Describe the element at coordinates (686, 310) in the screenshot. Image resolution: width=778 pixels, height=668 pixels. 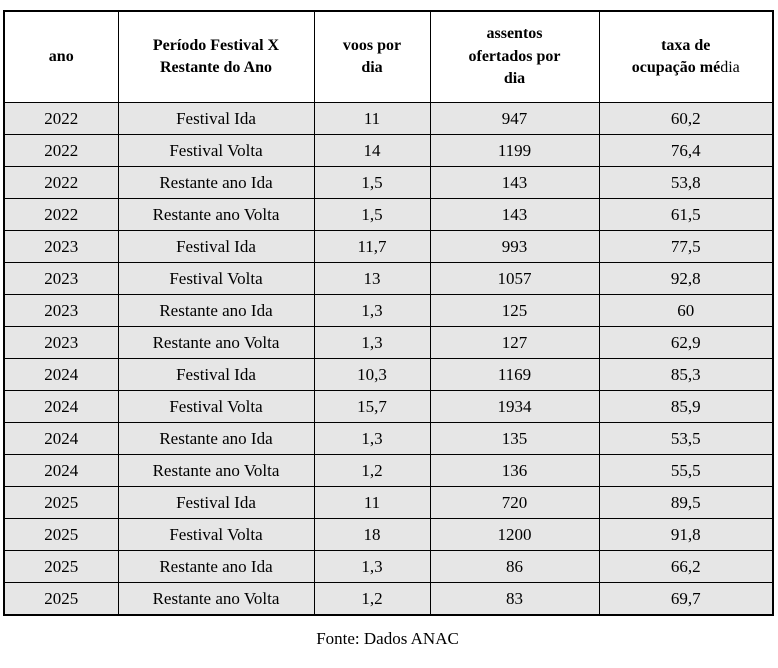
I see `table-cell: 60` at that location.